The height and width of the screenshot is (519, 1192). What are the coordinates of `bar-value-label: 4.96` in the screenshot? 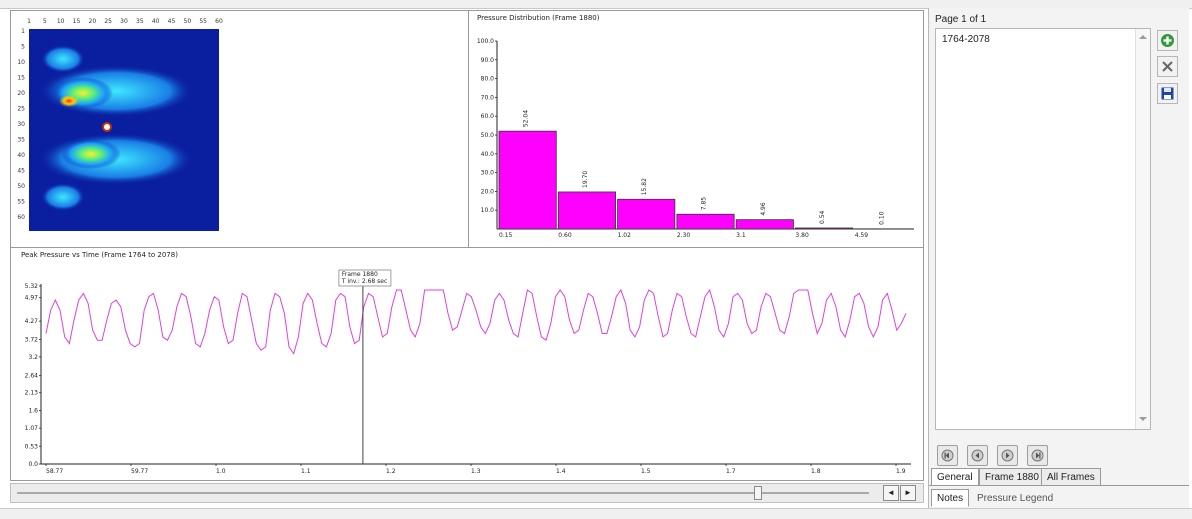 It's located at (763, 209).